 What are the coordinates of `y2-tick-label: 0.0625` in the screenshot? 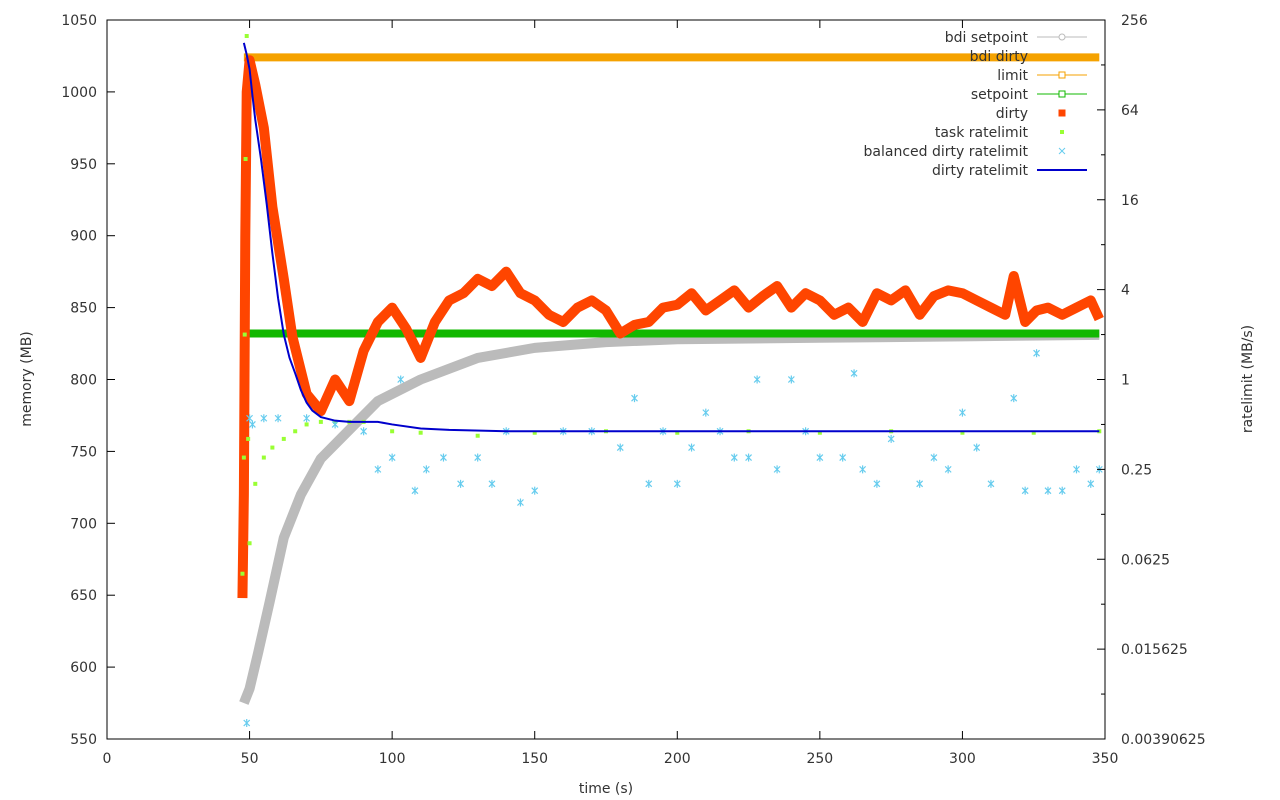 It's located at (1145, 560).